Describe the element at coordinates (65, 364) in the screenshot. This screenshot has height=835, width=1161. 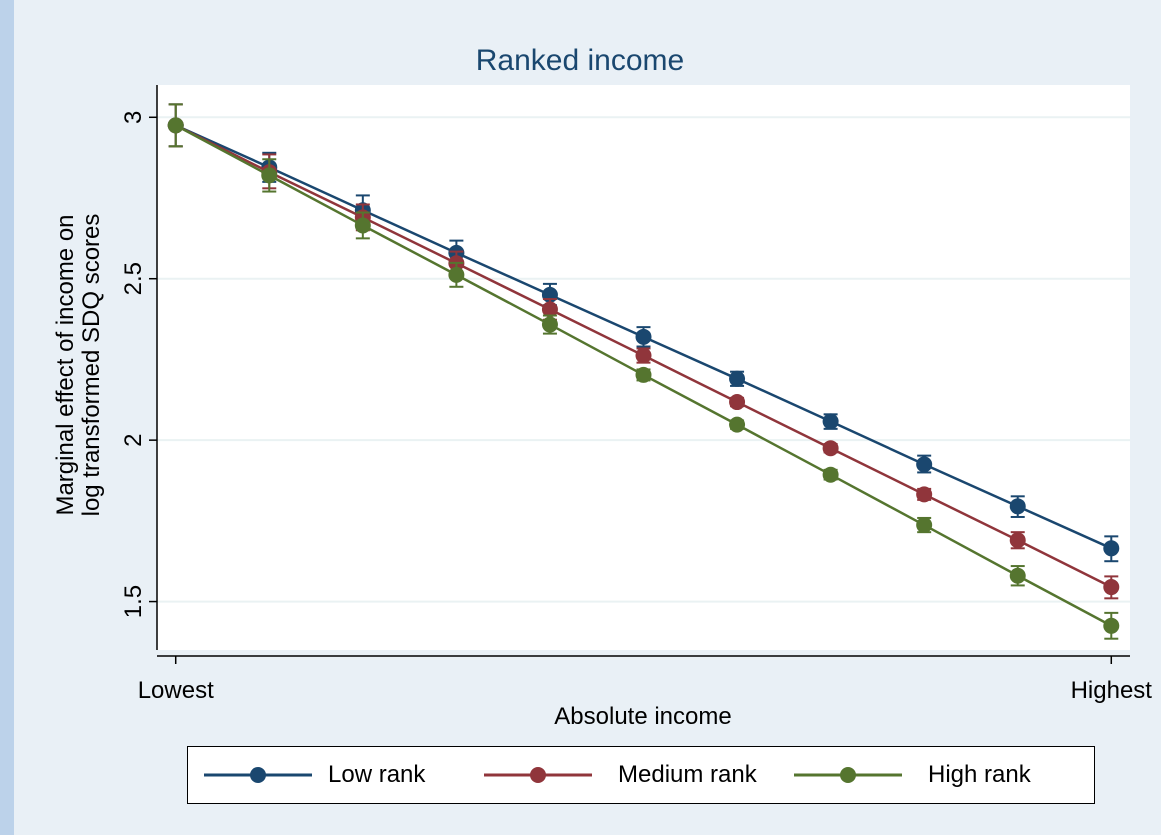
I see `y-axis-label-line-1: Marginal effect of income on` at that location.